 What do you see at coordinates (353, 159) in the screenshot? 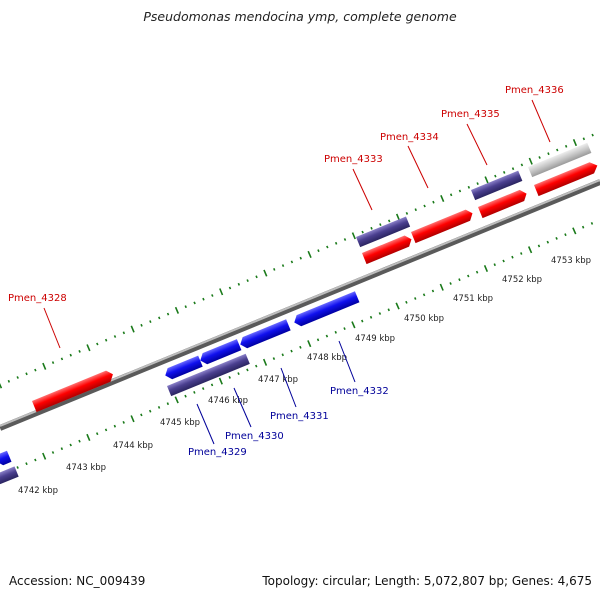
I see `gene-label-pmen-4333: Pmen_4333` at bounding box center [353, 159].